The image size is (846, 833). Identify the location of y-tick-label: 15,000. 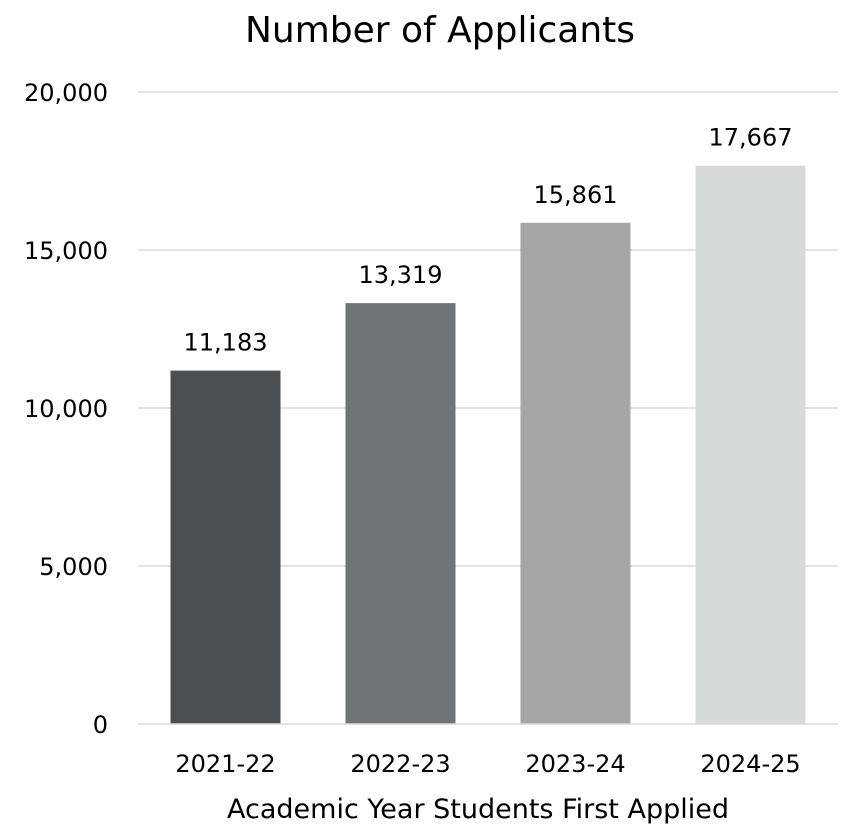
(66, 251).